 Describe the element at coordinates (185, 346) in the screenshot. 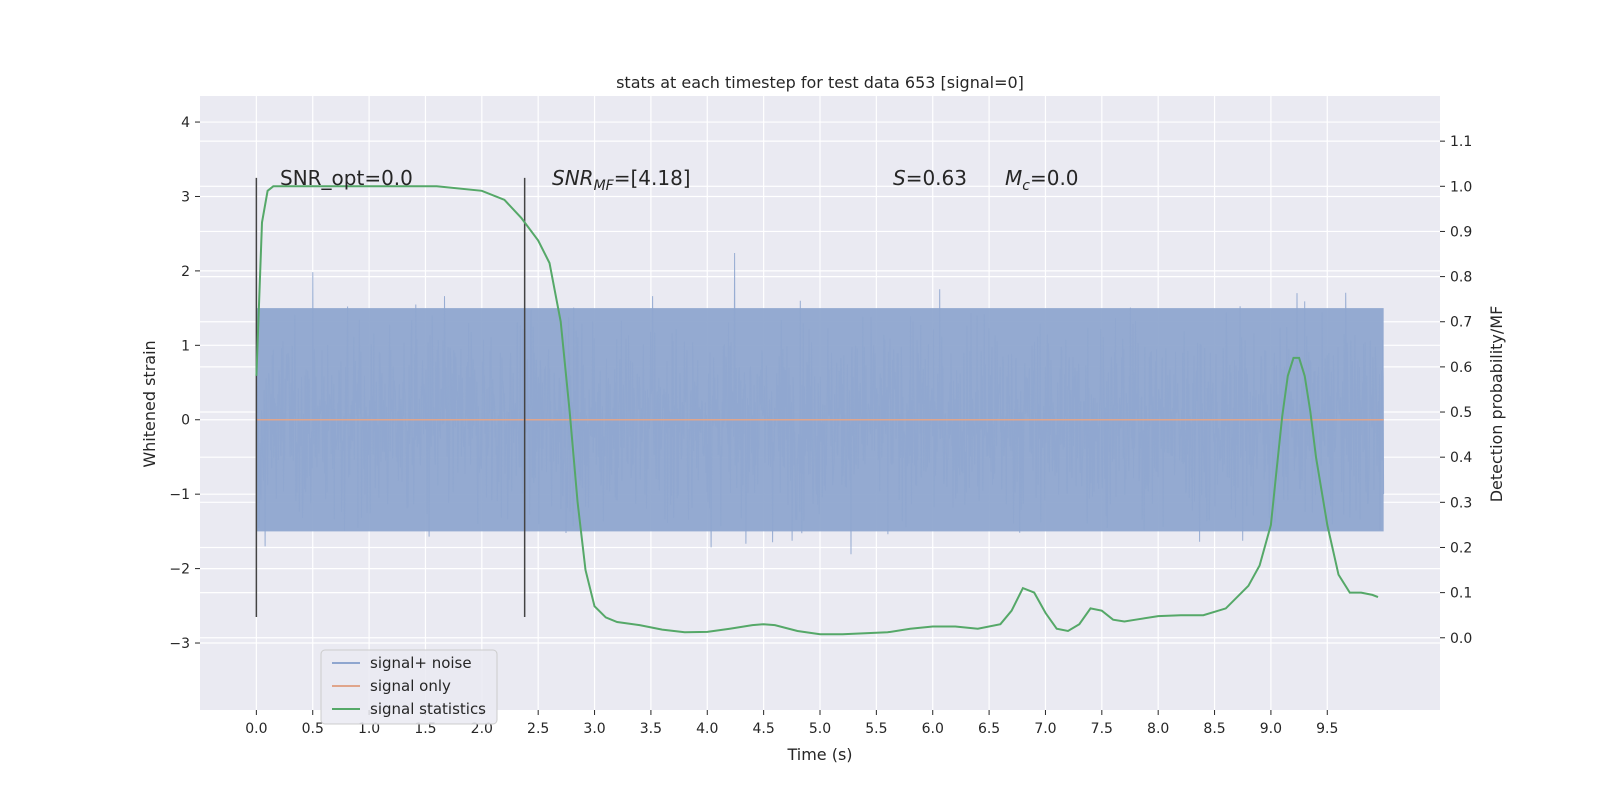

I see `y-tick-label: 1` at that location.